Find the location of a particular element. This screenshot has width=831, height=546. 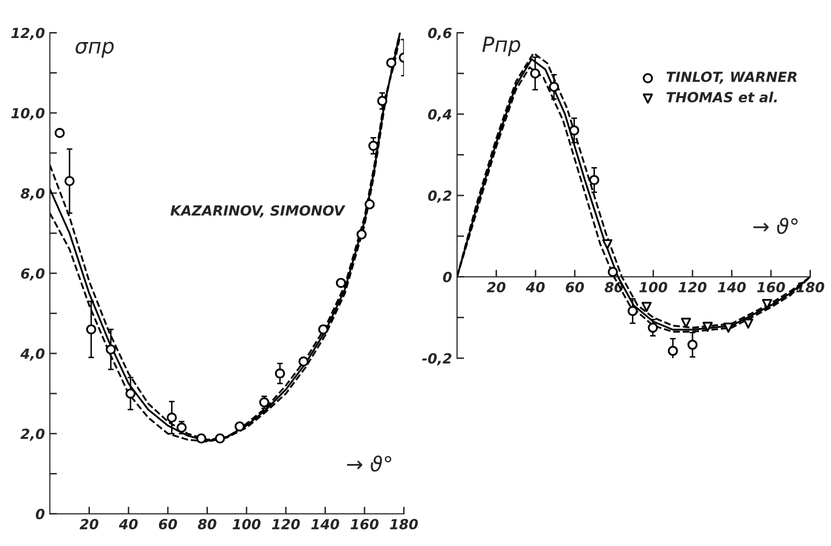

y-tick-label: 4,0 is located at coordinates (32, 354).